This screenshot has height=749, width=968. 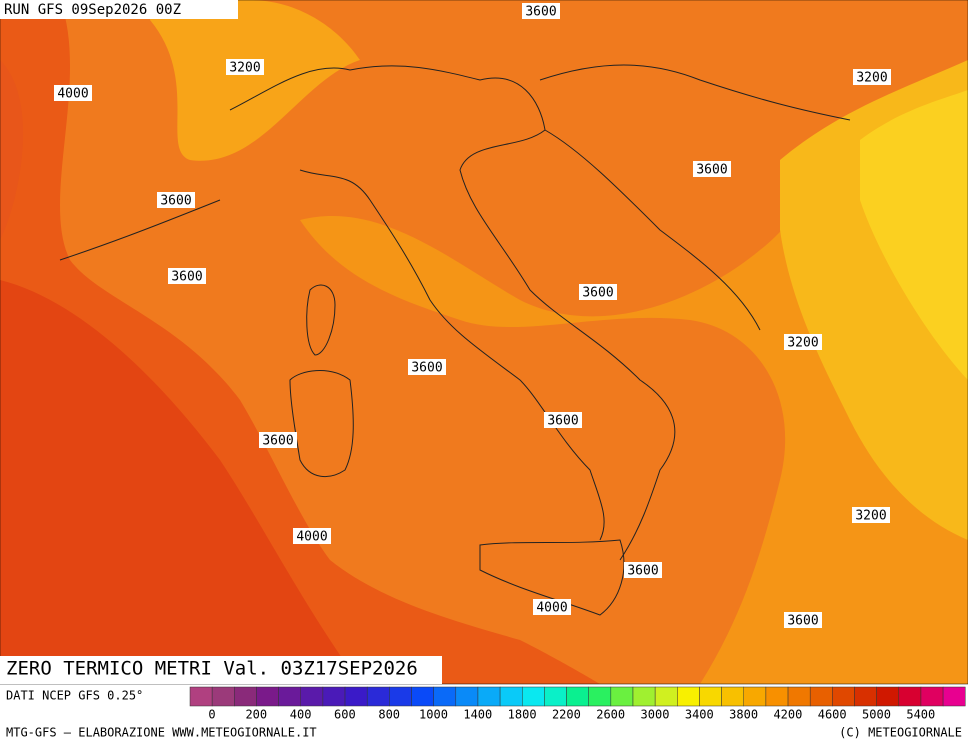 What do you see at coordinates (433, 715) in the screenshot?
I see `colorbar-label: 1000` at bounding box center [433, 715].